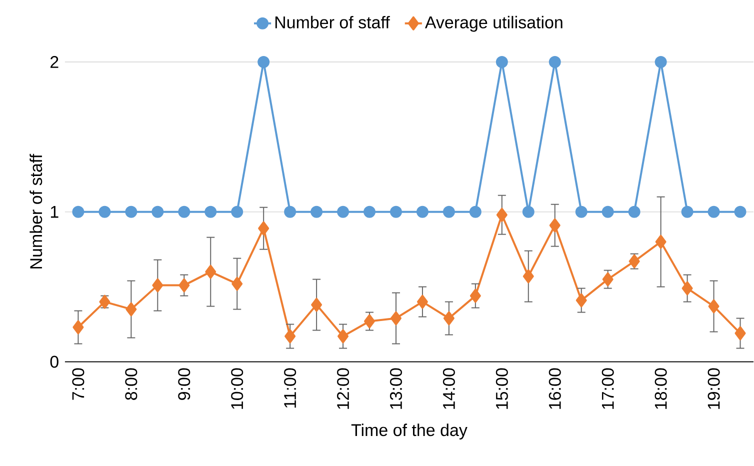 This screenshot has width=754, height=466. I want to click on x-tick-label: 11:00, so click(290, 388).